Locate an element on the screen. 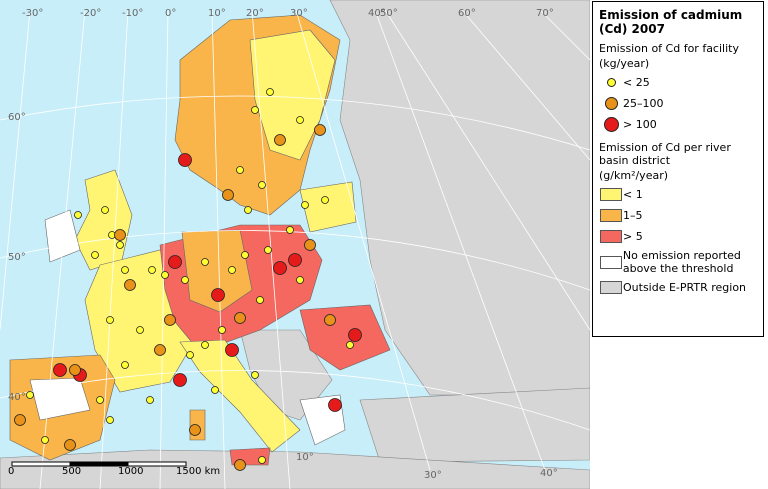 The image size is (768, 489). graticule-label: 70° is located at coordinates (545, 13).